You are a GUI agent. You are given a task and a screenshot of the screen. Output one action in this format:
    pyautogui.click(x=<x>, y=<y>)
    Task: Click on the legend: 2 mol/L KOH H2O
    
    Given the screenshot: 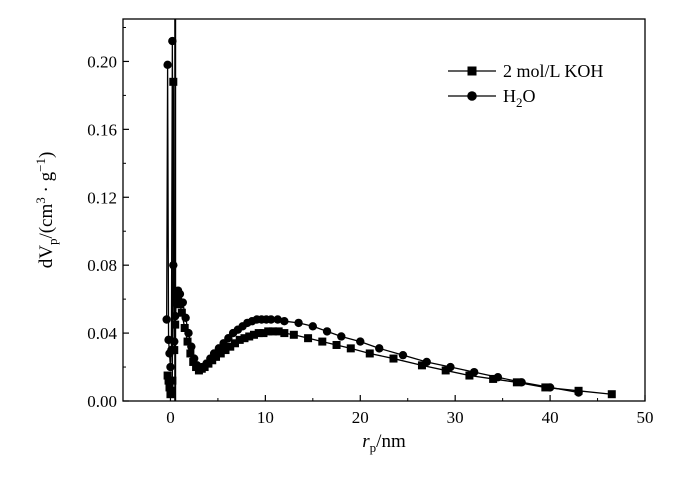 What is the action you would take?
    pyautogui.click(x=525, y=85)
    